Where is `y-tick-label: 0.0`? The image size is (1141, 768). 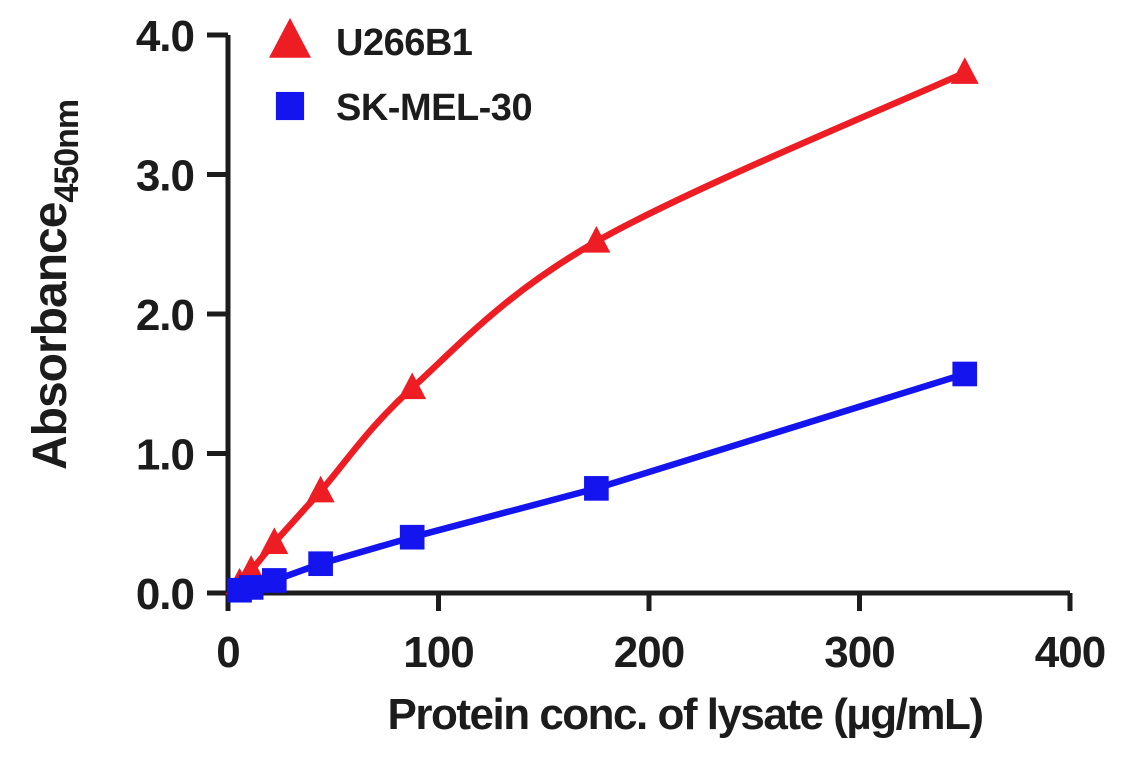
y-tick-label: 0.0 is located at coordinates (165, 594).